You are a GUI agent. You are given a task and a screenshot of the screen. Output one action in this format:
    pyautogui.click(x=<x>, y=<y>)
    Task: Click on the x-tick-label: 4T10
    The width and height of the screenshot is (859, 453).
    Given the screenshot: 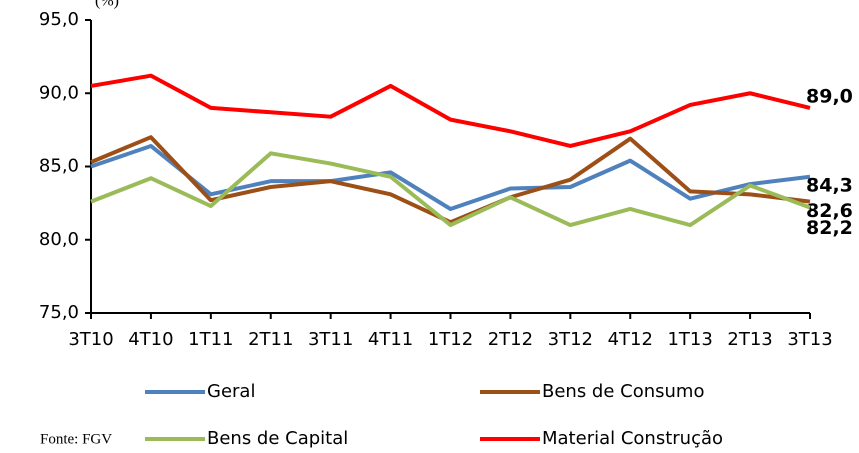 What is the action you would take?
    pyautogui.click(x=150, y=339)
    